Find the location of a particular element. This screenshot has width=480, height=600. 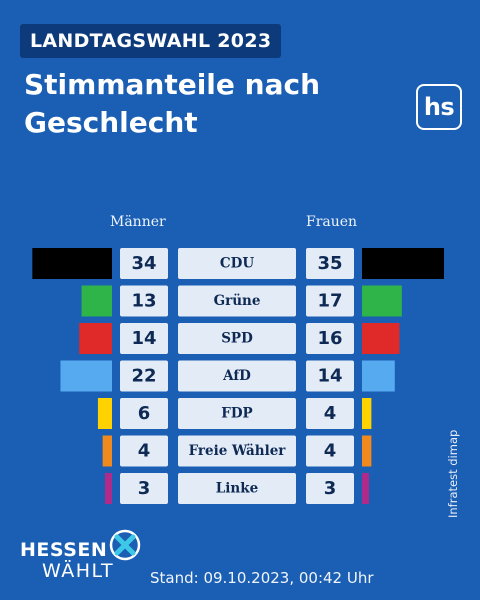

party-label: Linke is located at coordinates (237, 489).